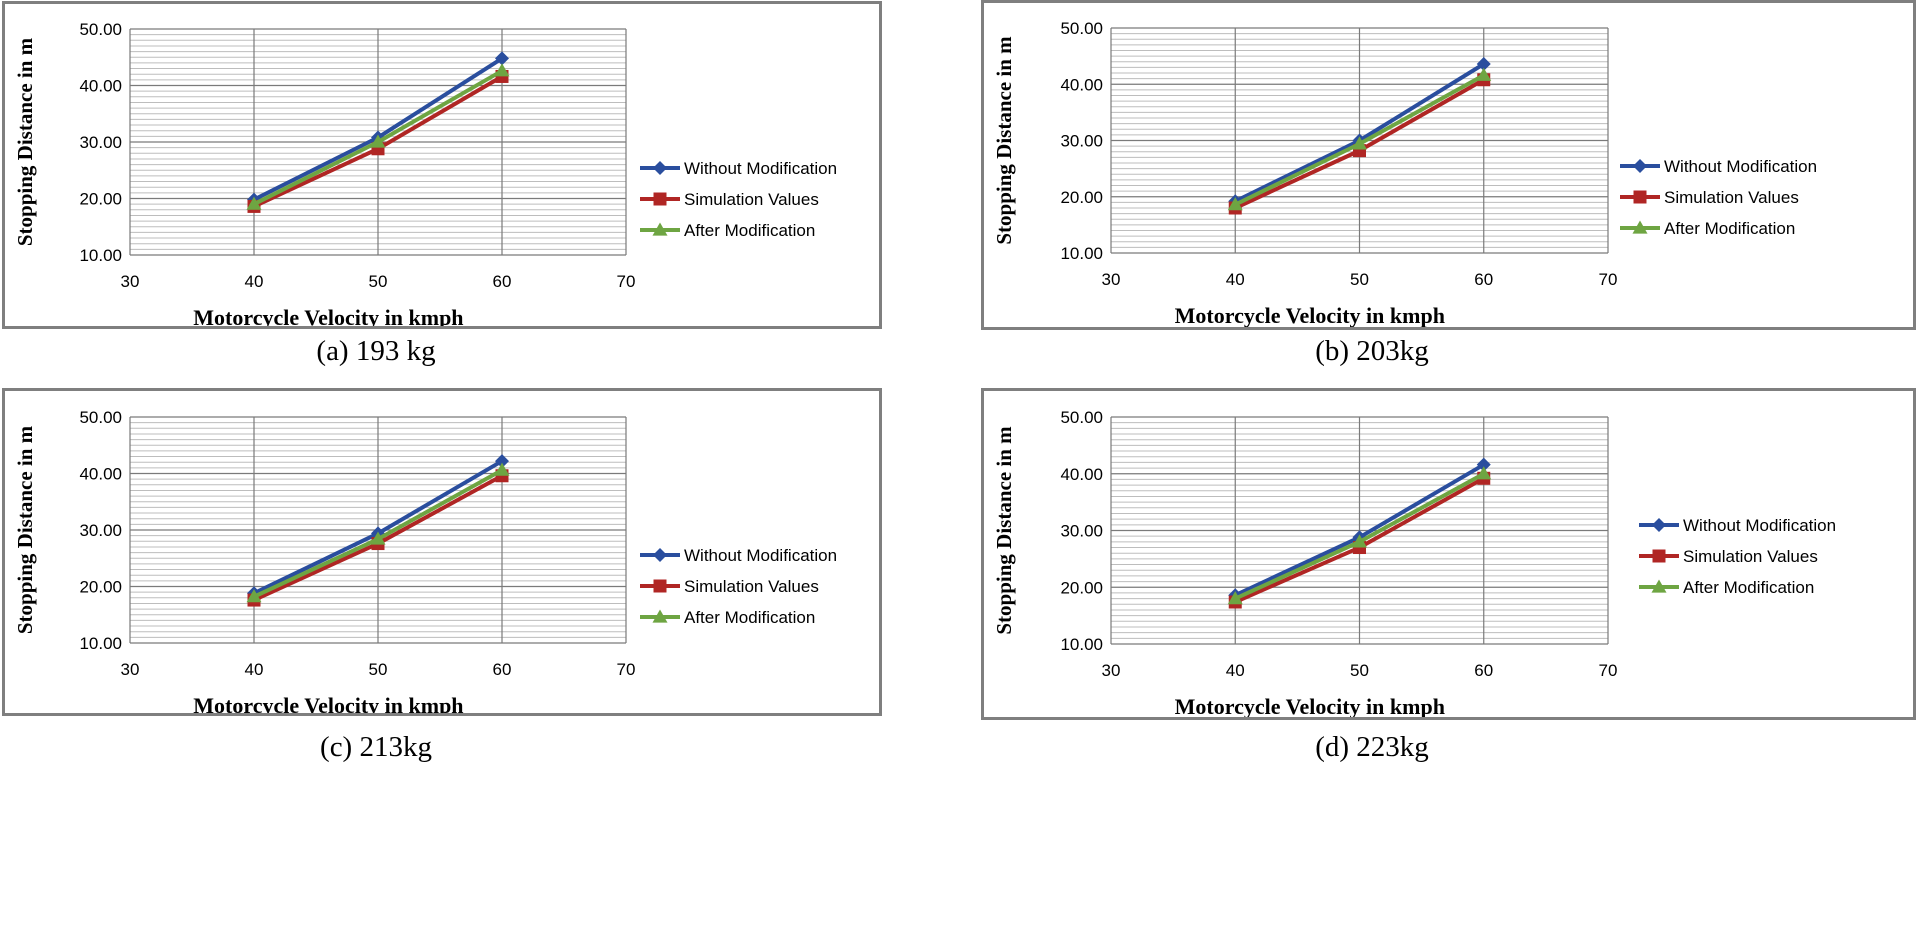 Image resolution: width=1919 pixels, height=943 pixels. I want to click on figure-caption: (a) 193 kg, so click(376, 351).